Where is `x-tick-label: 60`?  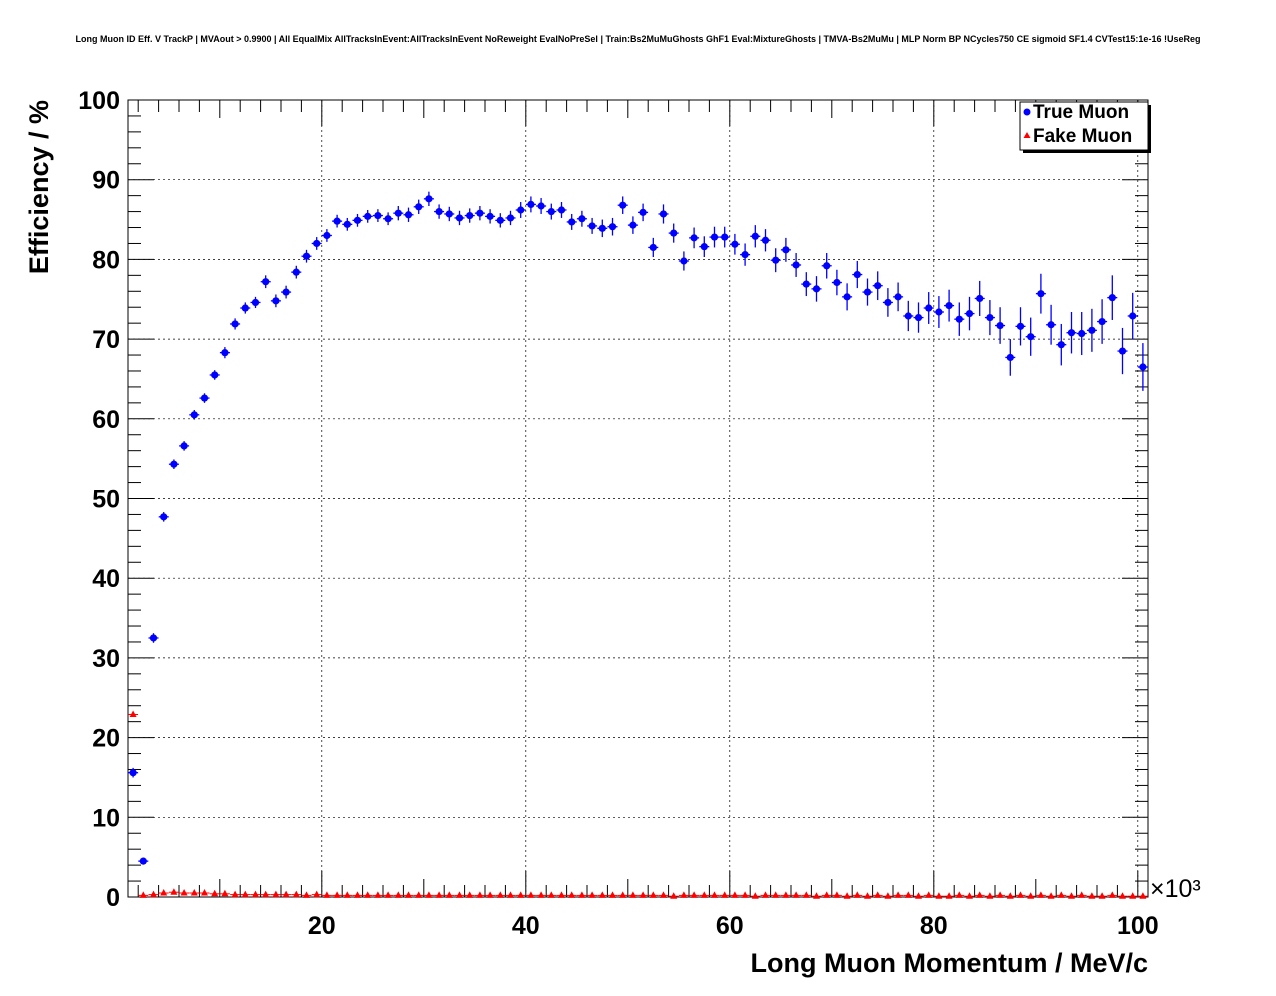
x-tick-label: 60 is located at coordinates (730, 926).